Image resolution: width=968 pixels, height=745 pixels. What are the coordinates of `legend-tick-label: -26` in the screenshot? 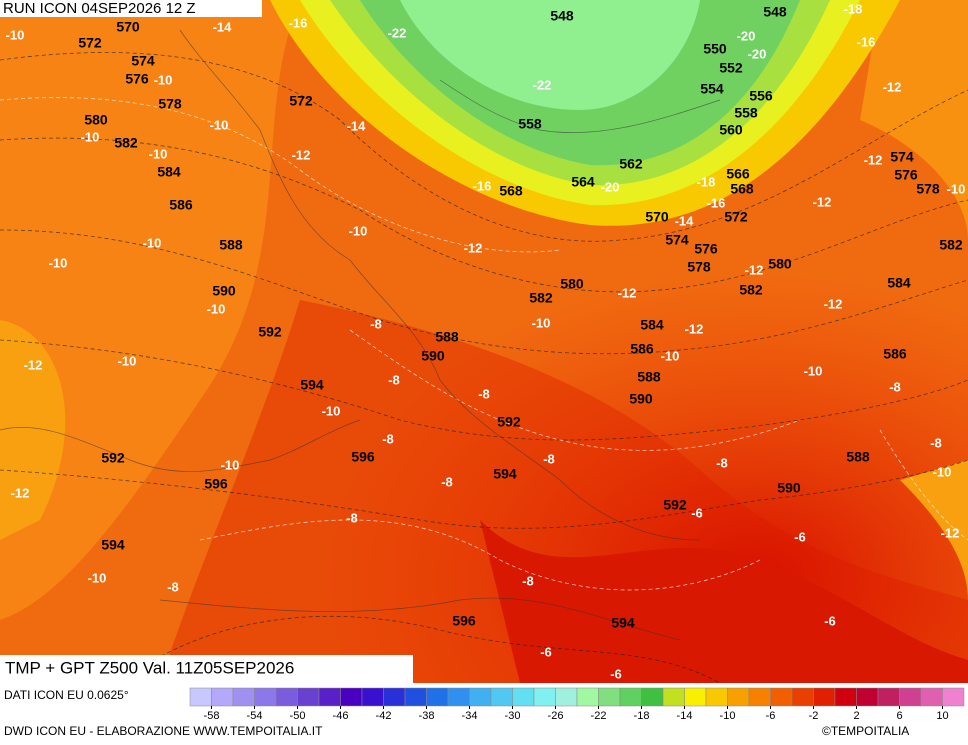 It's located at (556, 716).